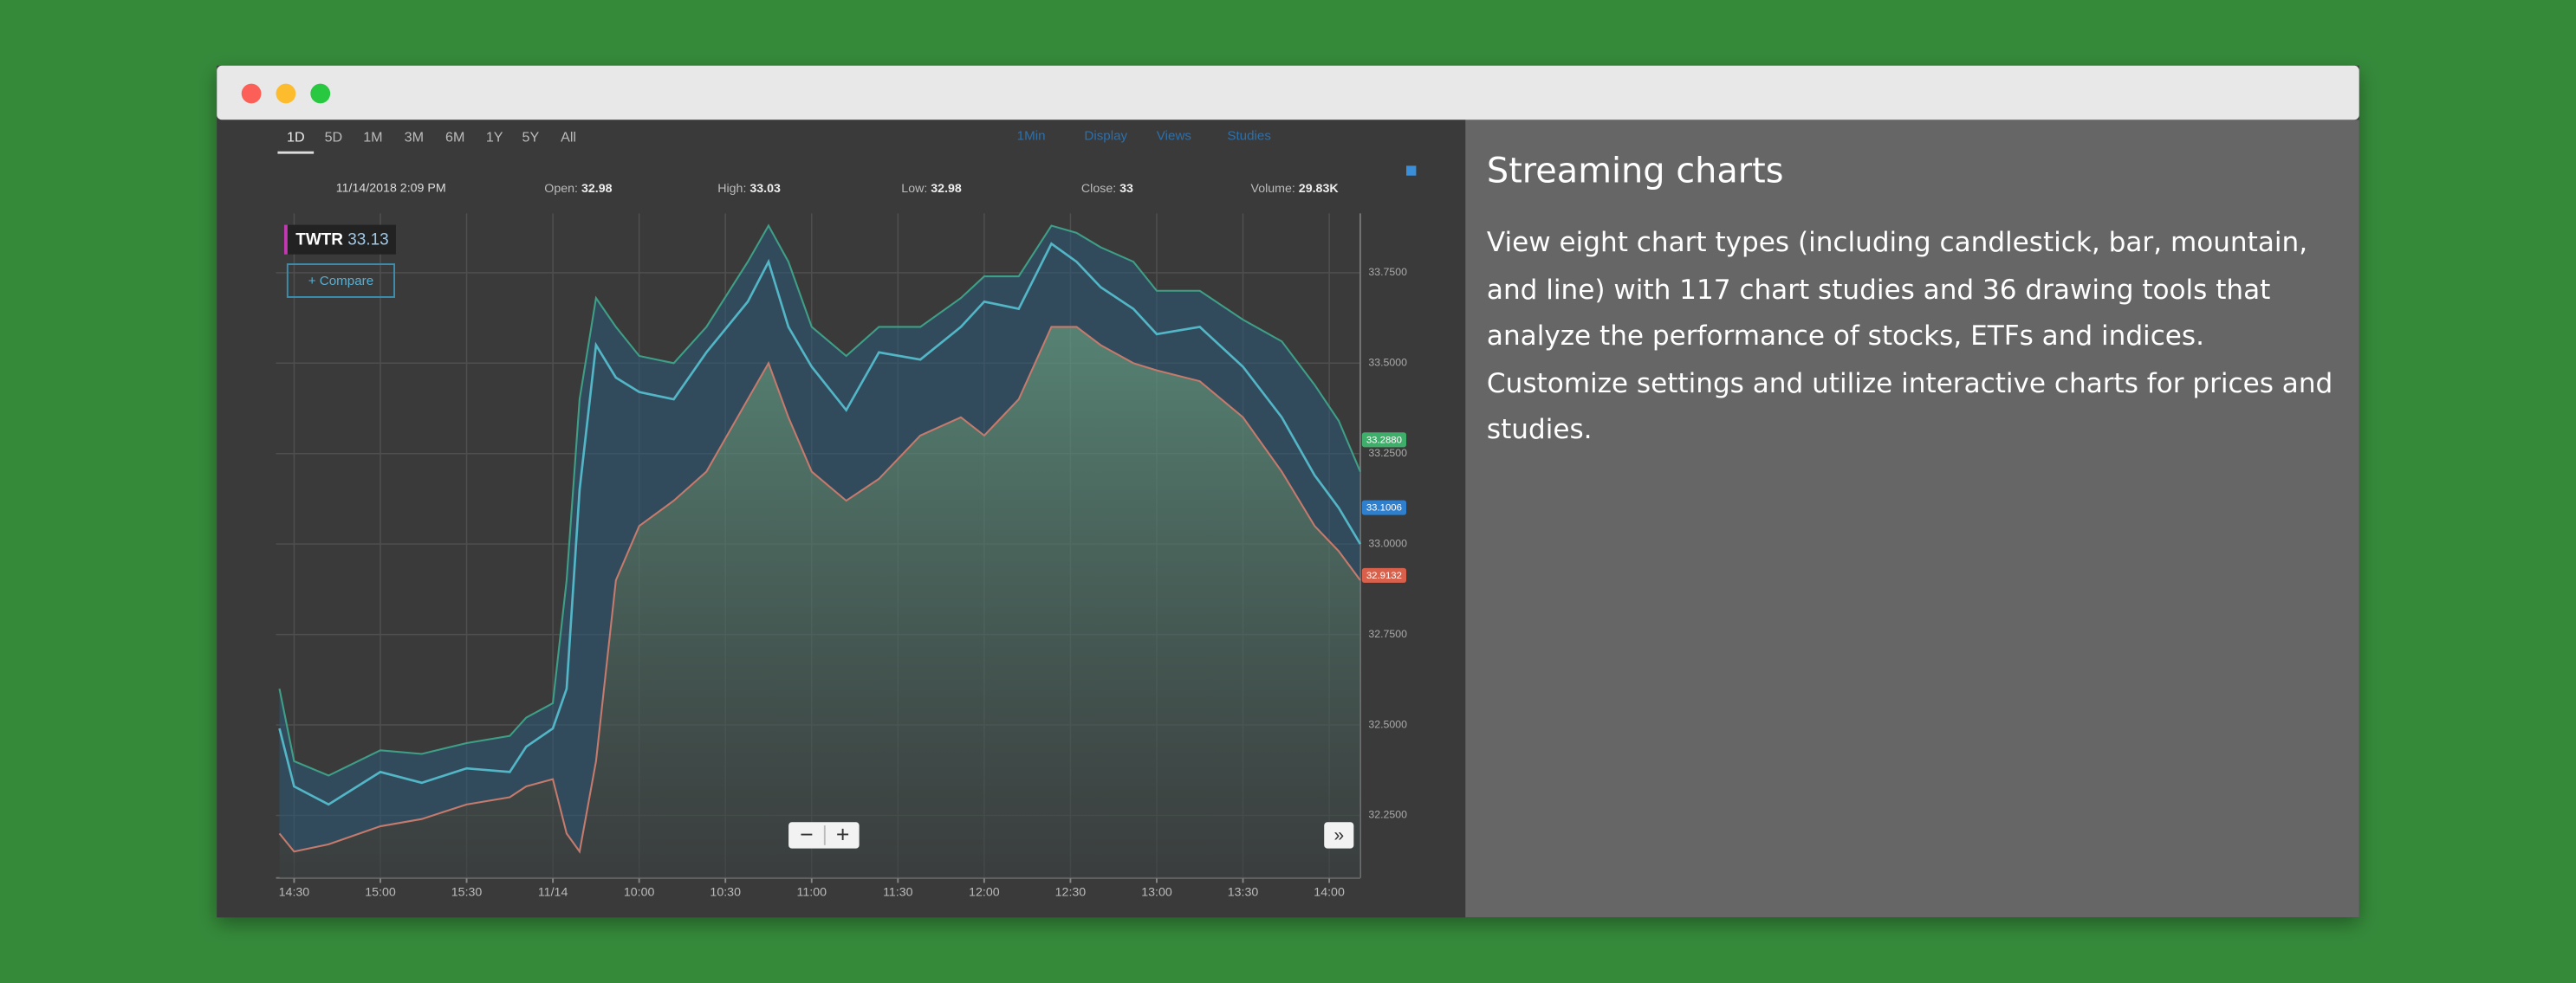 The width and height of the screenshot is (2576, 983). What do you see at coordinates (319, 240) in the screenshot?
I see `symbol-name: TWTR` at bounding box center [319, 240].